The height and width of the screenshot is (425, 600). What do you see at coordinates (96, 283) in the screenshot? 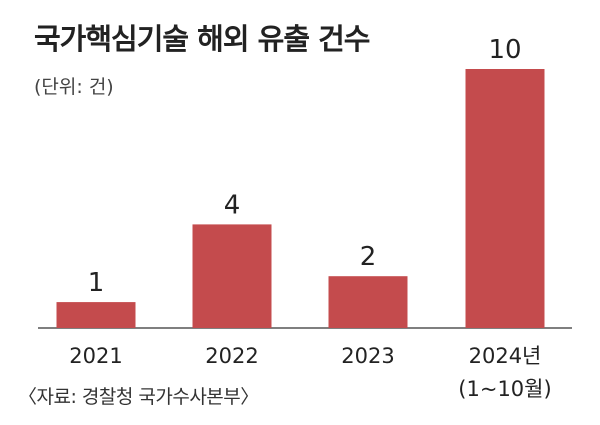
I see `value-label-2021: 1` at bounding box center [96, 283].